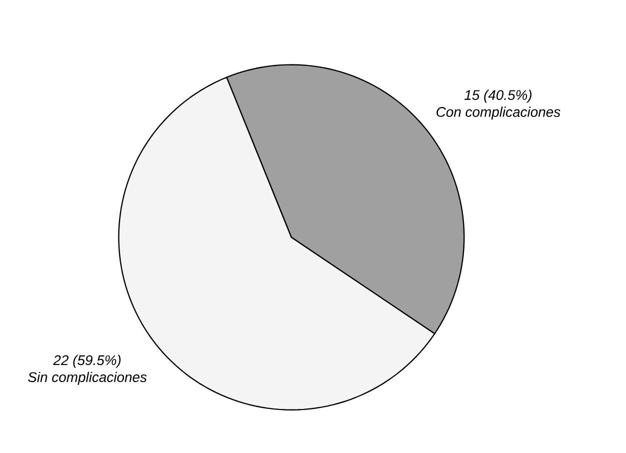 This screenshot has width=626, height=453. Describe the element at coordinates (498, 96) in the screenshot. I see `data-label: 15 (40.5%)` at that location.